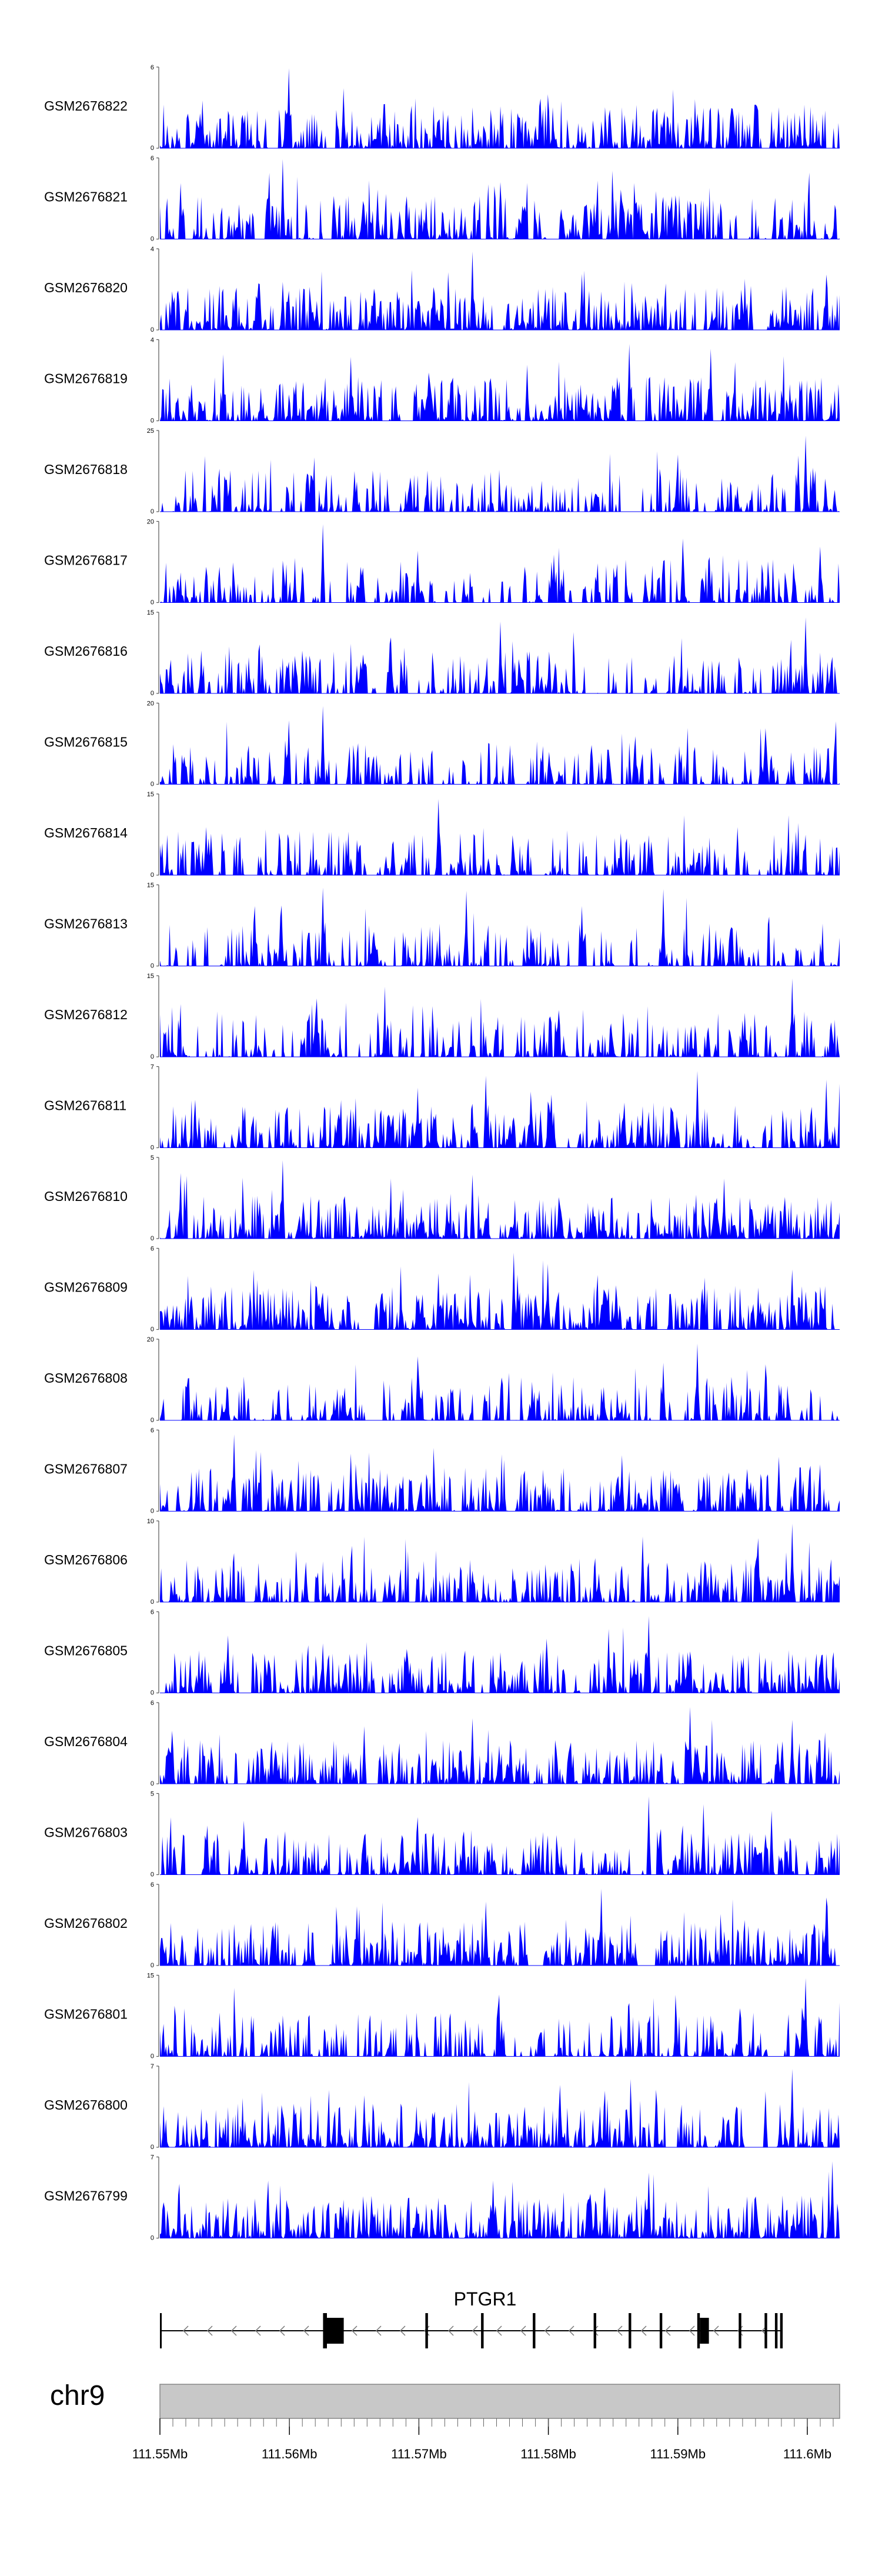 Image resolution: width=882 pixels, height=2576 pixels. What do you see at coordinates (86, 2105) in the screenshot?
I see `track-label: GSM2676800` at bounding box center [86, 2105].